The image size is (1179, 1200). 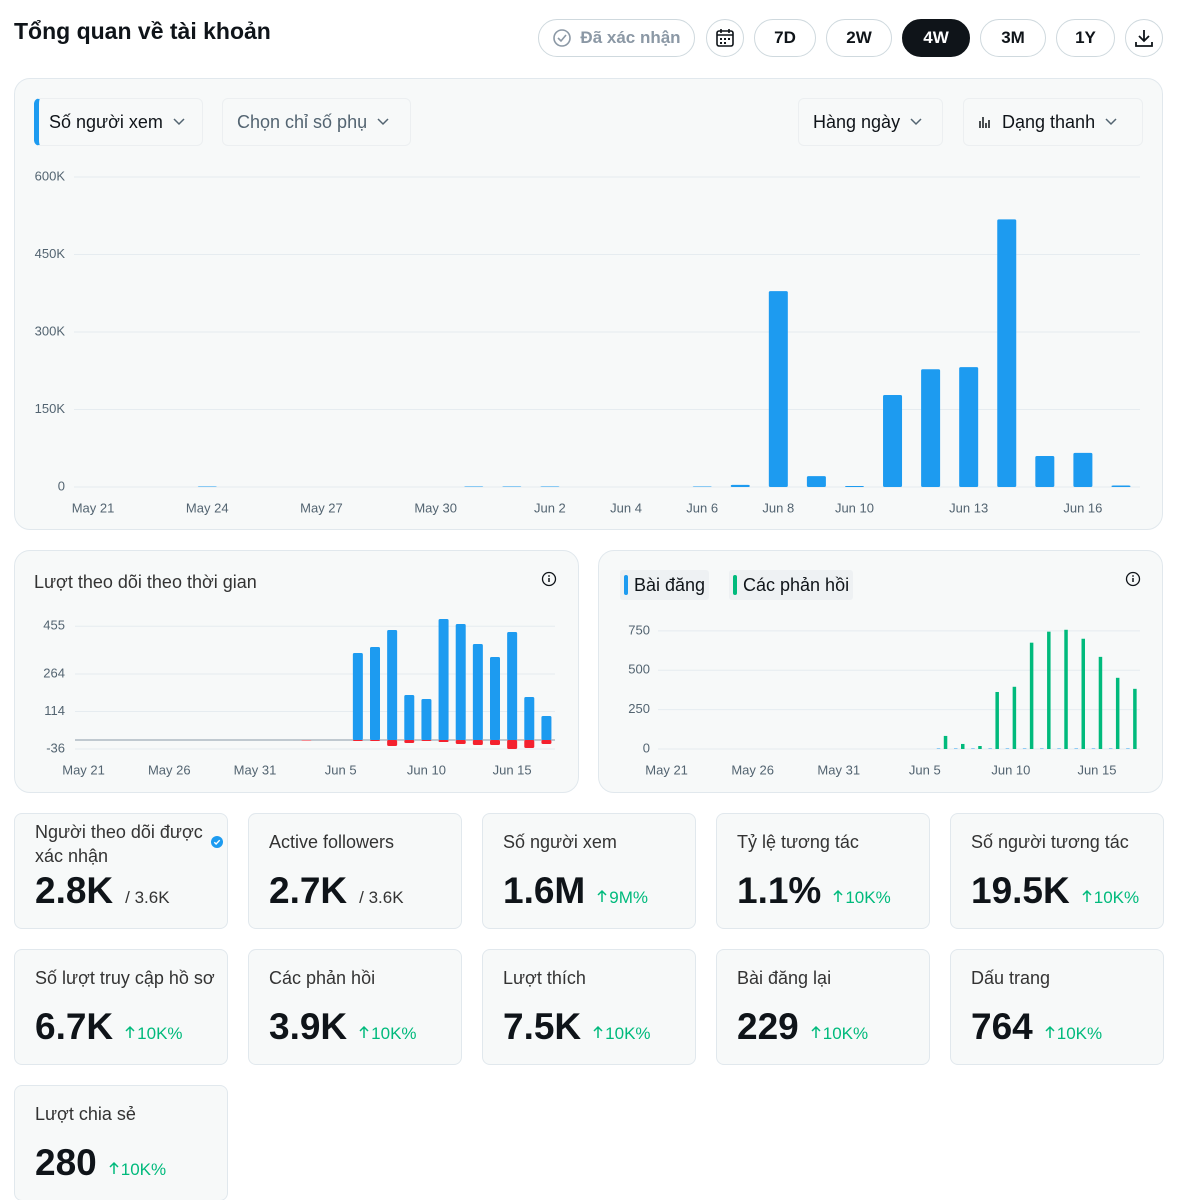 I want to click on stat-row: 19.5K 10K%, so click(x=1055, y=891).